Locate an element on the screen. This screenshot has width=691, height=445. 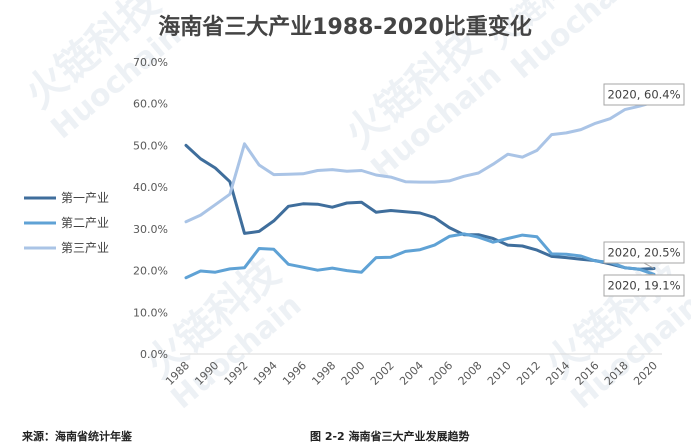
y-tick-label: 40.0% is located at coordinates (150, 187).